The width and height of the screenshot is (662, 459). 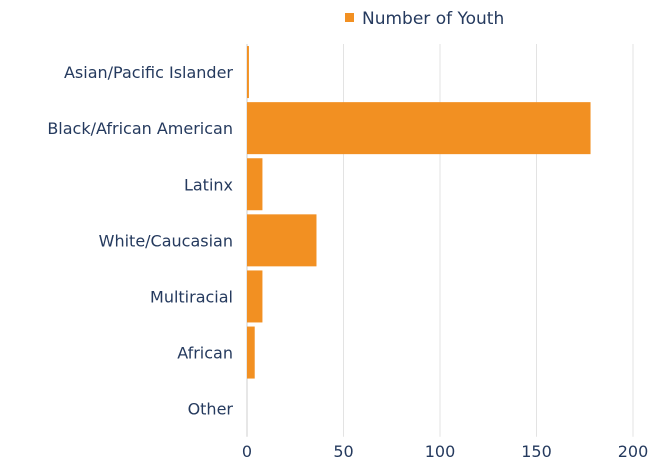 I want to click on x-tick-label-0: 0, so click(x=247, y=450).